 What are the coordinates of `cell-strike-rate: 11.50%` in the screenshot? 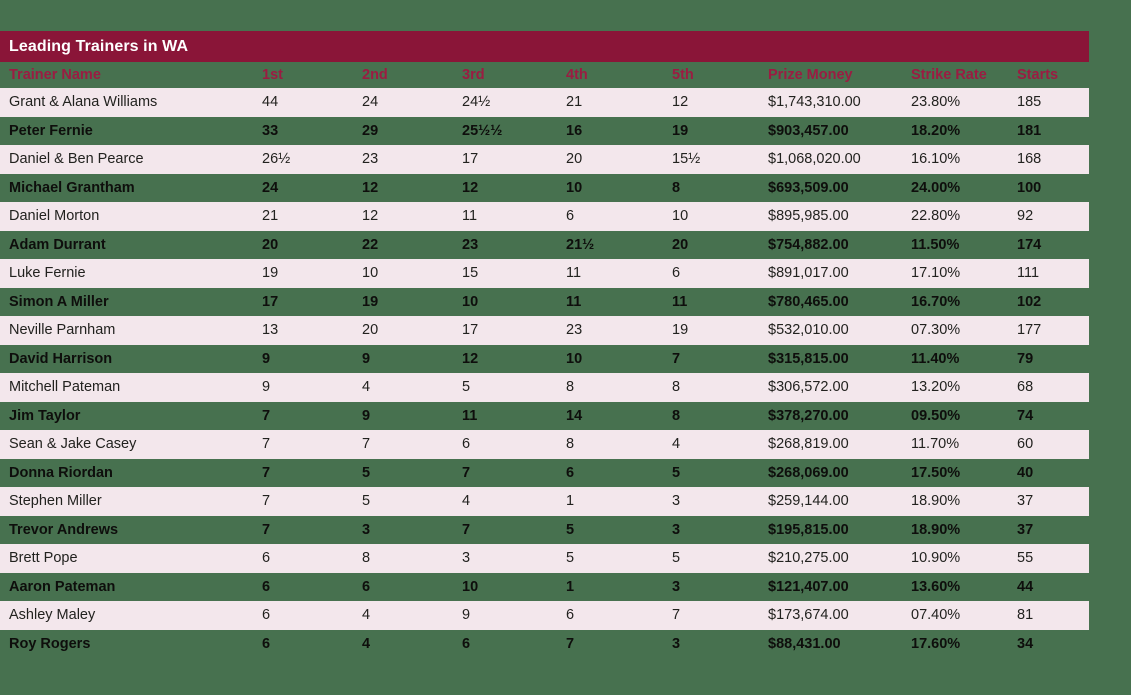 It's located at (935, 244).